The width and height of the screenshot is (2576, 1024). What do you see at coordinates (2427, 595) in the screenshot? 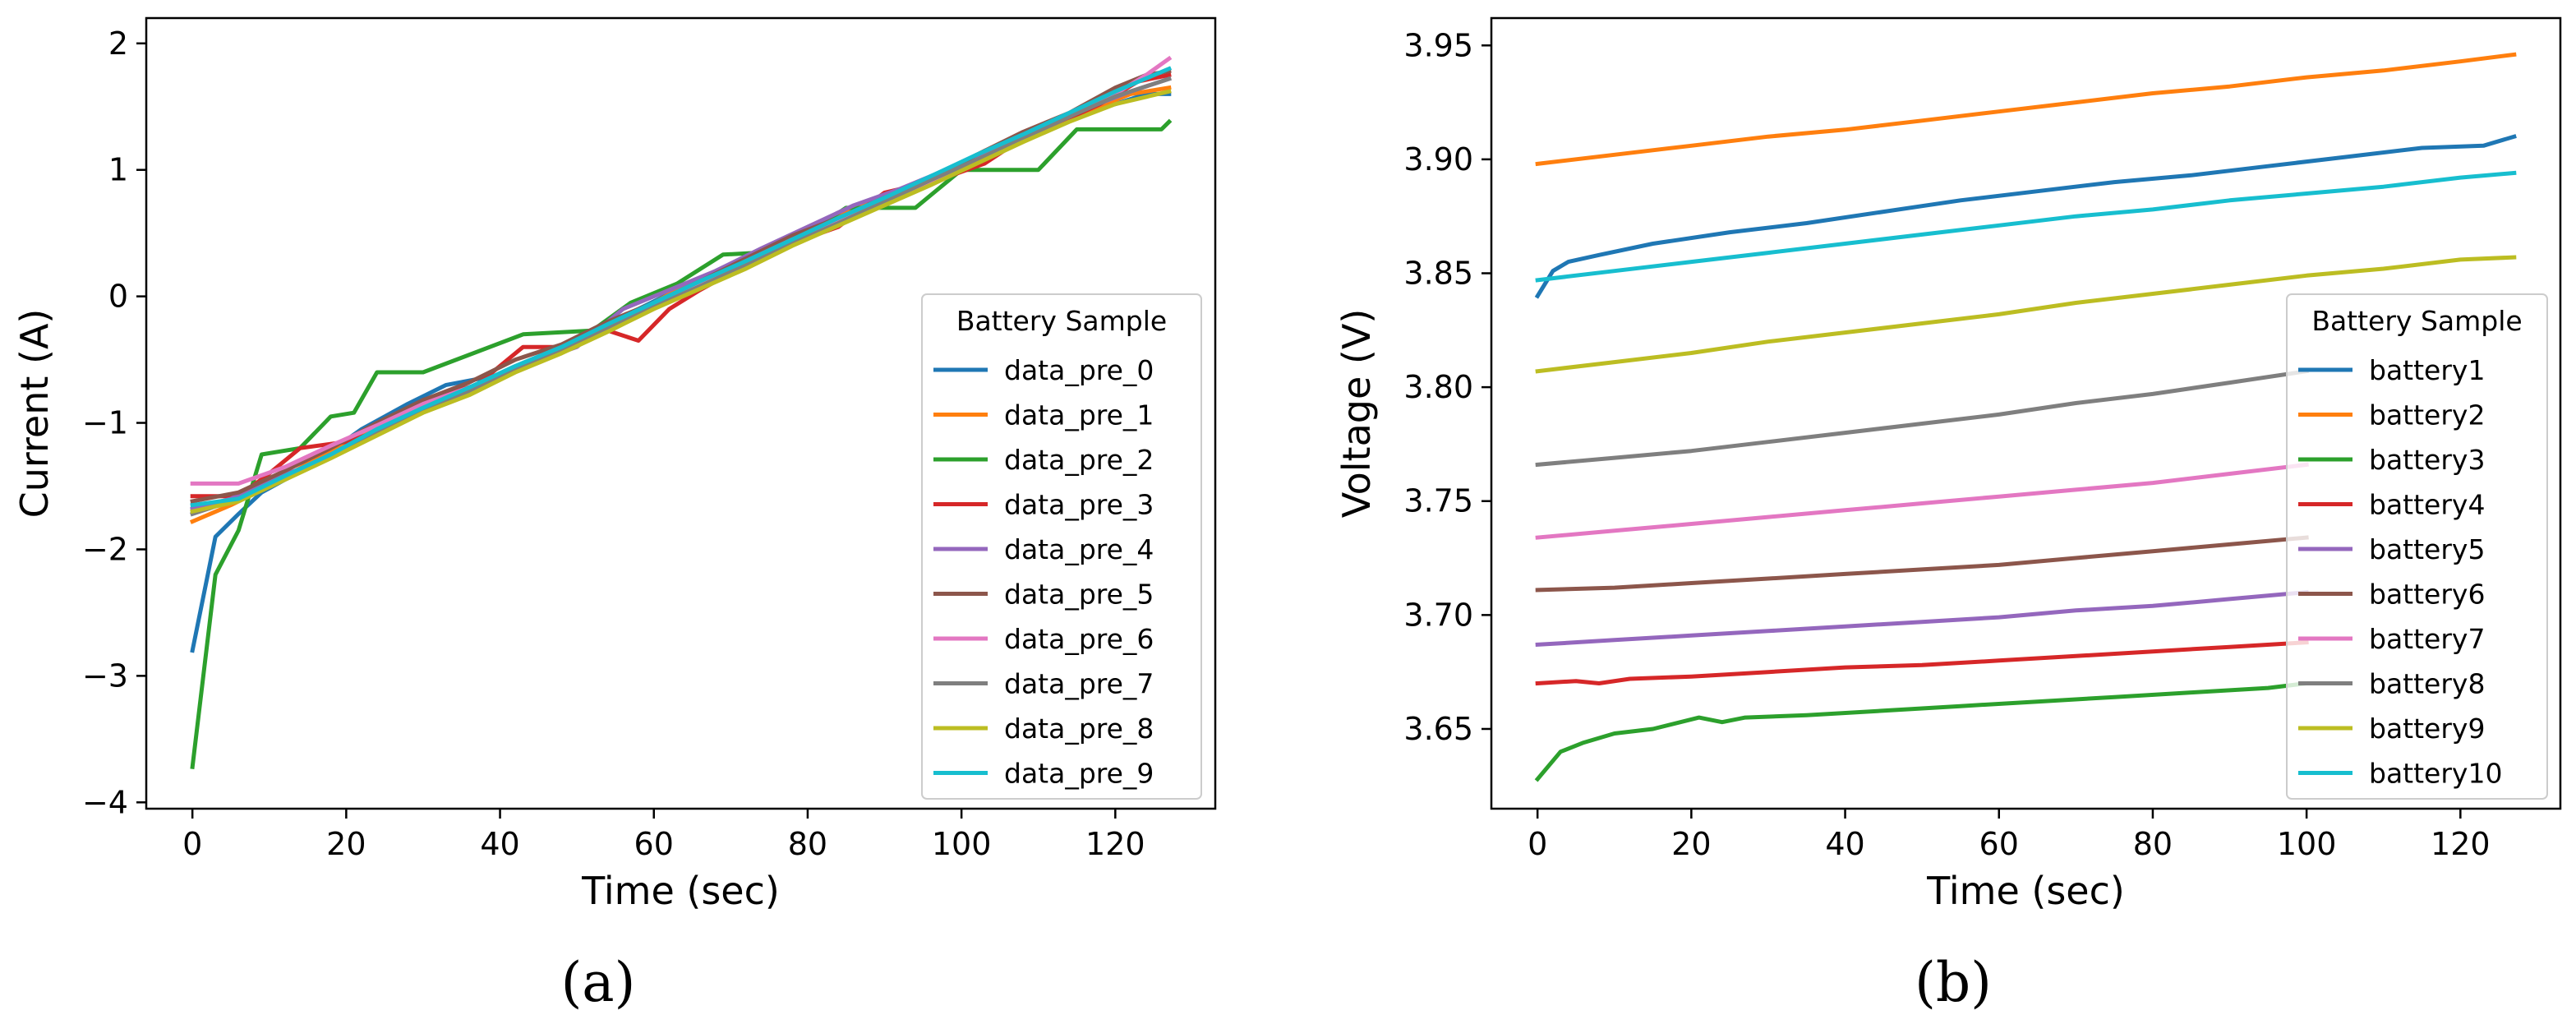
I see `legend-label-battery6: battery6` at bounding box center [2427, 595].